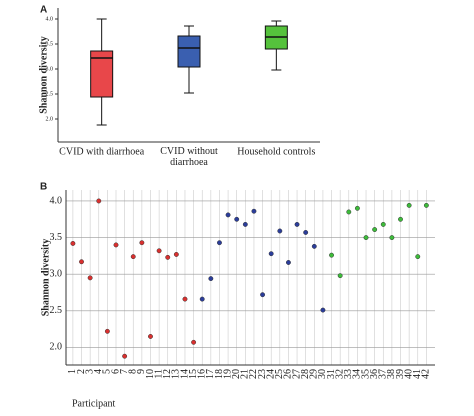 Image resolution: width=474 pixels, height=416 pixels. I want to click on x-tick-label: 15, so click(193, 374).